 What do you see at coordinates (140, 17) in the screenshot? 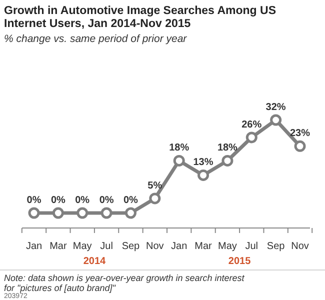
I see `chart-title: Growth in Automotive Image Searches Among US Internet Users, Jan 2014-Nov 2015` at bounding box center [140, 17].